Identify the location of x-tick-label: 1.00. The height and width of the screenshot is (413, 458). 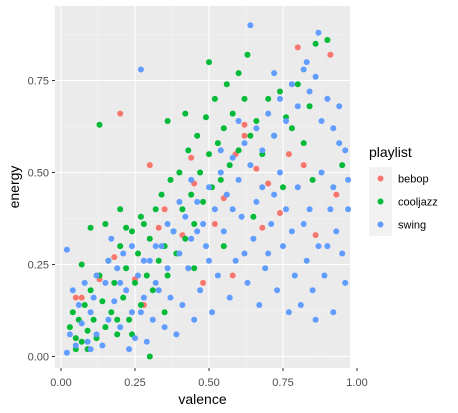
(356, 383).